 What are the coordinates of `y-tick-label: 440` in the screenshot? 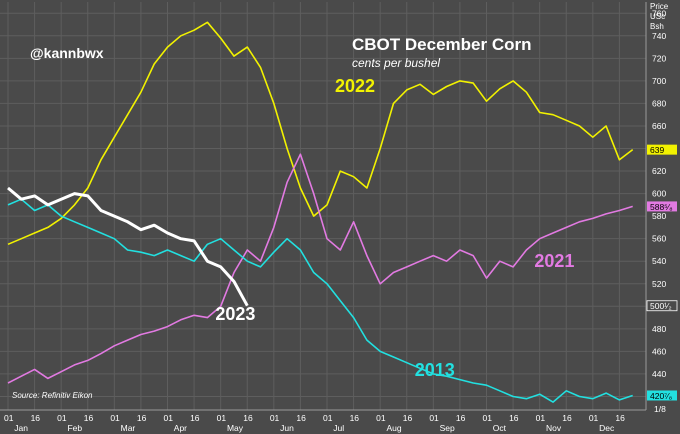 It's located at (659, 374).